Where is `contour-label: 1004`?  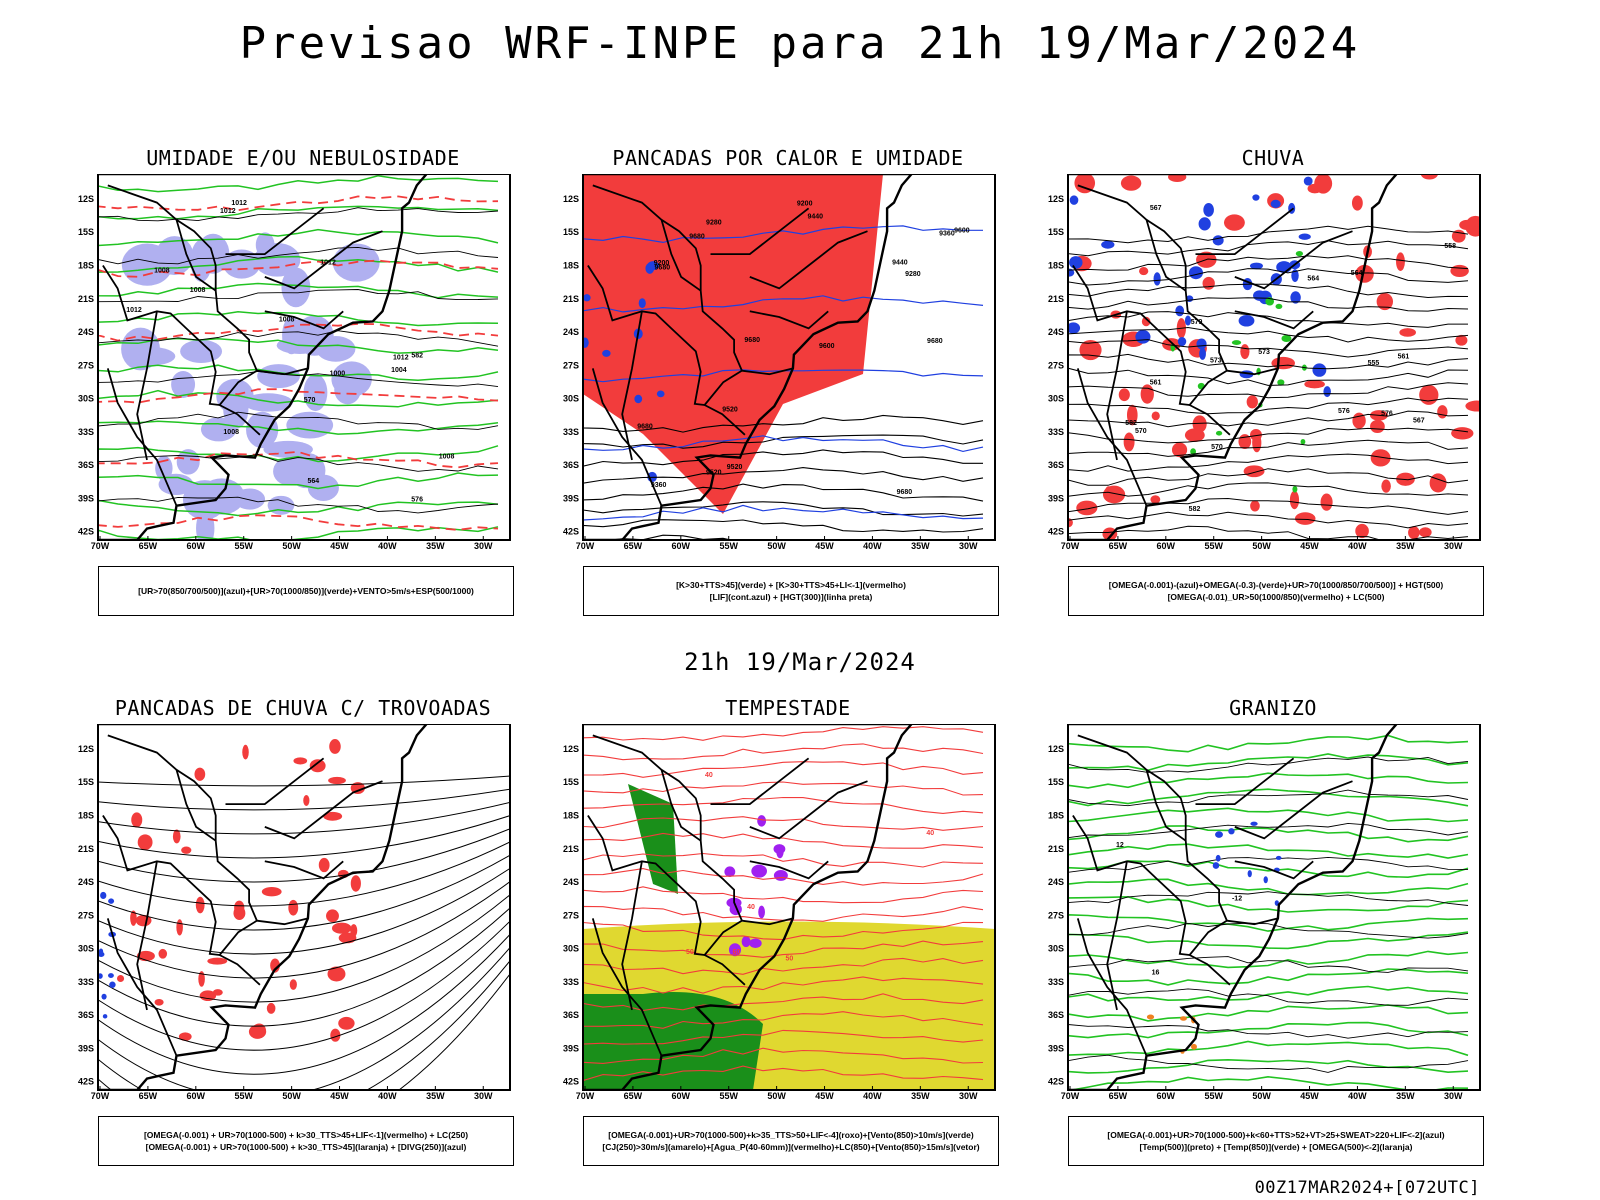 contour-label: 1004 is located at coordinates (399, 370).